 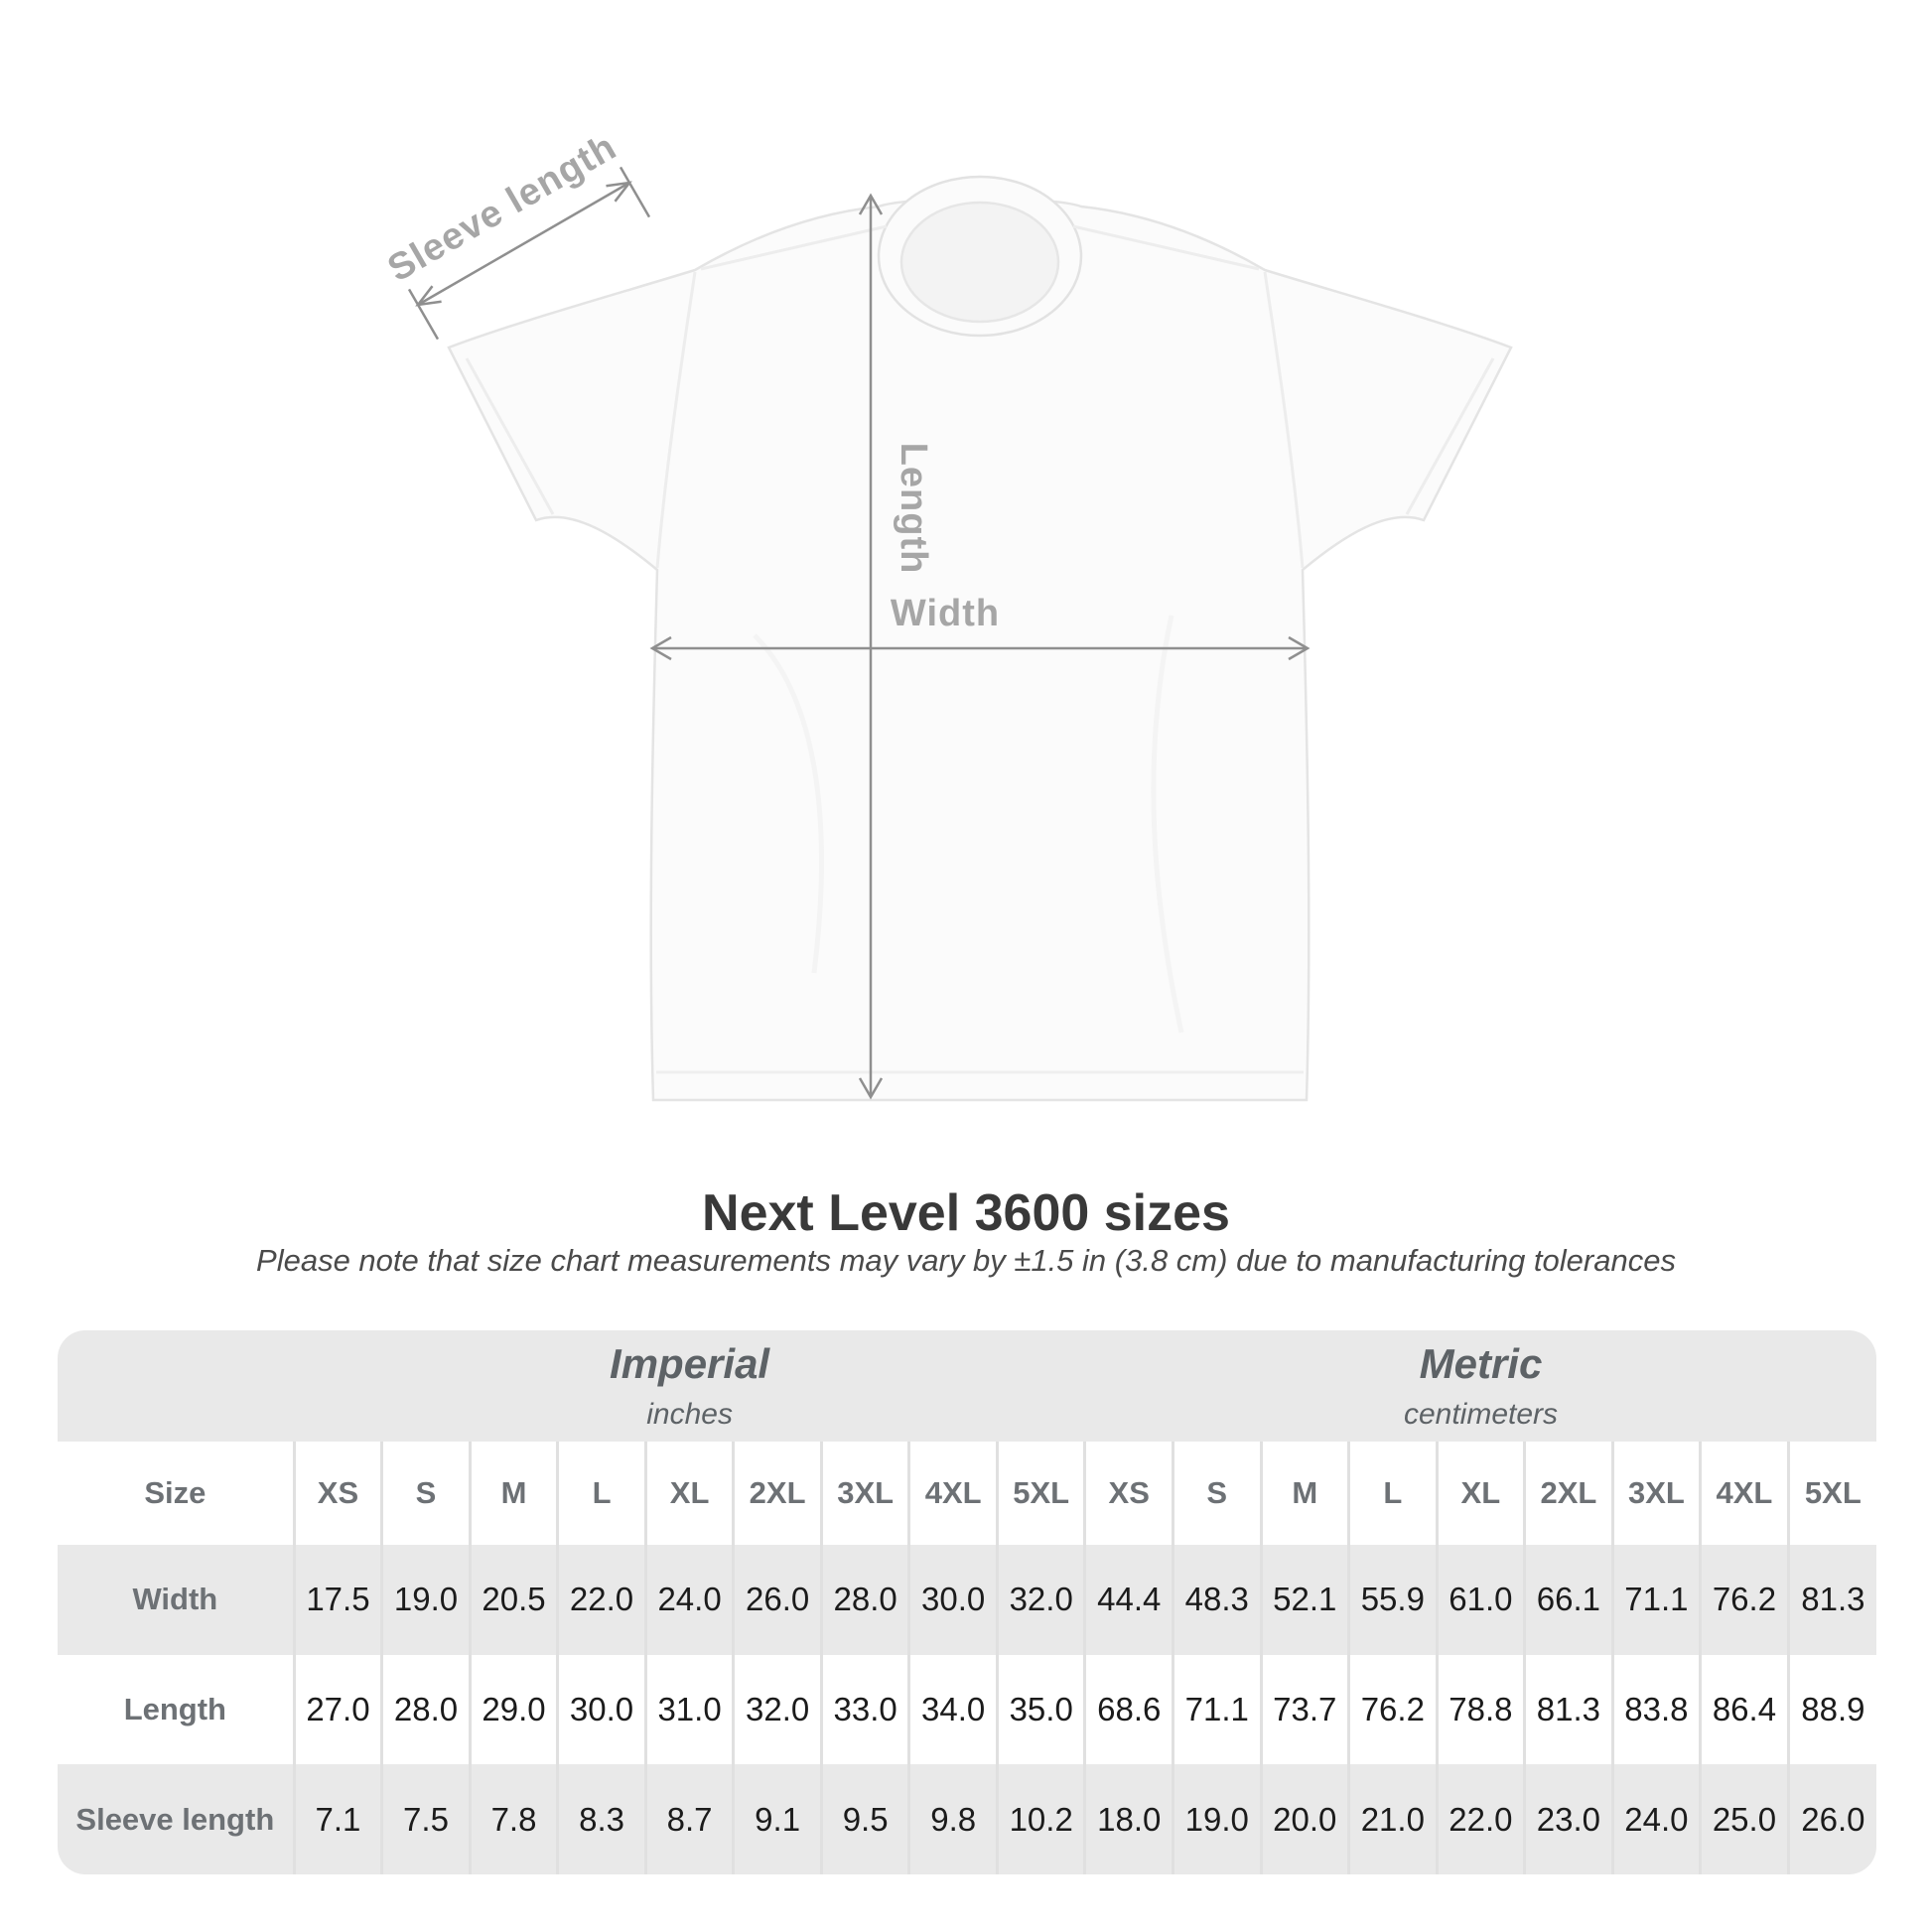 What do you see at coordinates (1128, 1600) in the screenshot?
I see `value-cell: 44.4` at bounding box center [1128, 1600].